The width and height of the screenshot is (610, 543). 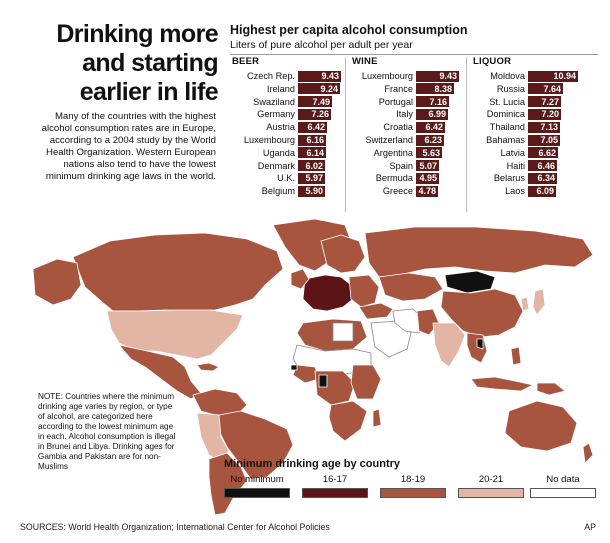 What do you see at coordinates (300, 279) in the screenshot?
I see `region-uk-ireland` at bounding box center [300, 279].